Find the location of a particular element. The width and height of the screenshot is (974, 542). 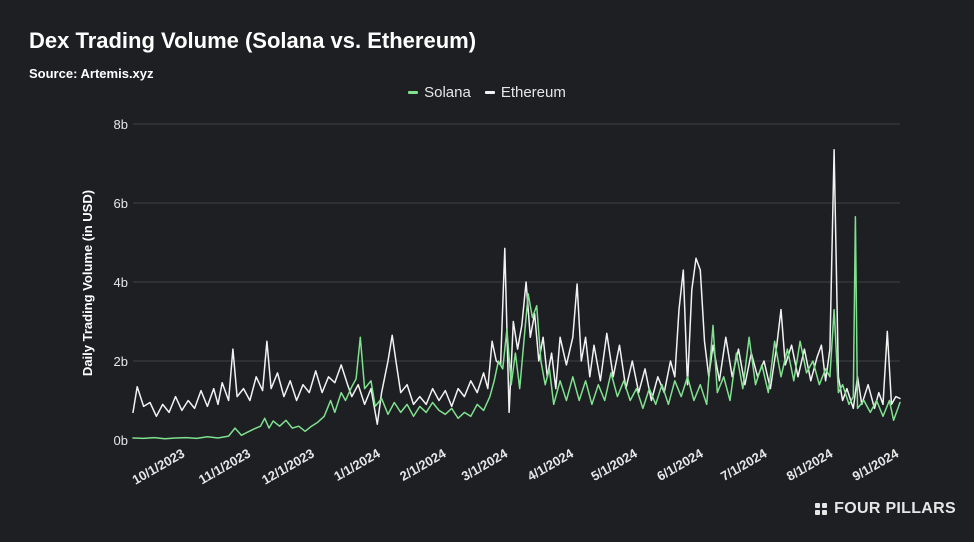

four-pillars-logo: FOUR PILLARS is located at coordinates (885, 509).